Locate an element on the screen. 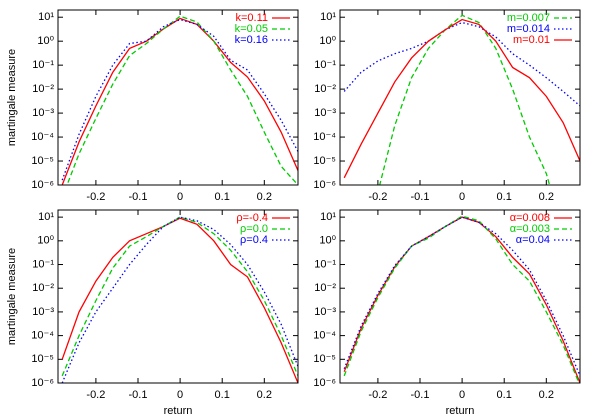 This screenshot has width=600, height=420. legend-label: k=0.05 is located at coordinates (251, 29).